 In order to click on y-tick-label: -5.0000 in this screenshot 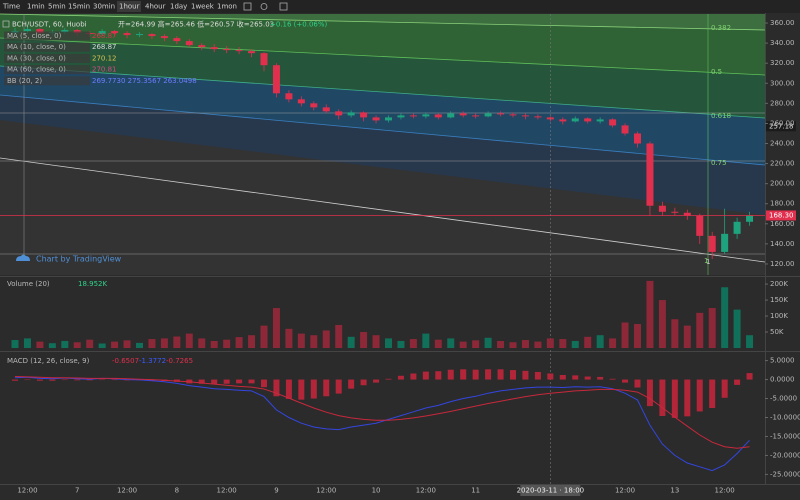, I will do `click(783, 399)`.